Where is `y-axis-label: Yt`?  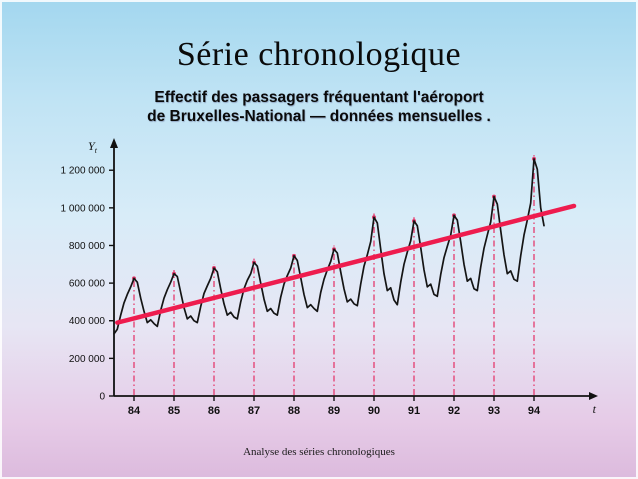 y-axis-label: Yt is located at coordinates (93, 147).